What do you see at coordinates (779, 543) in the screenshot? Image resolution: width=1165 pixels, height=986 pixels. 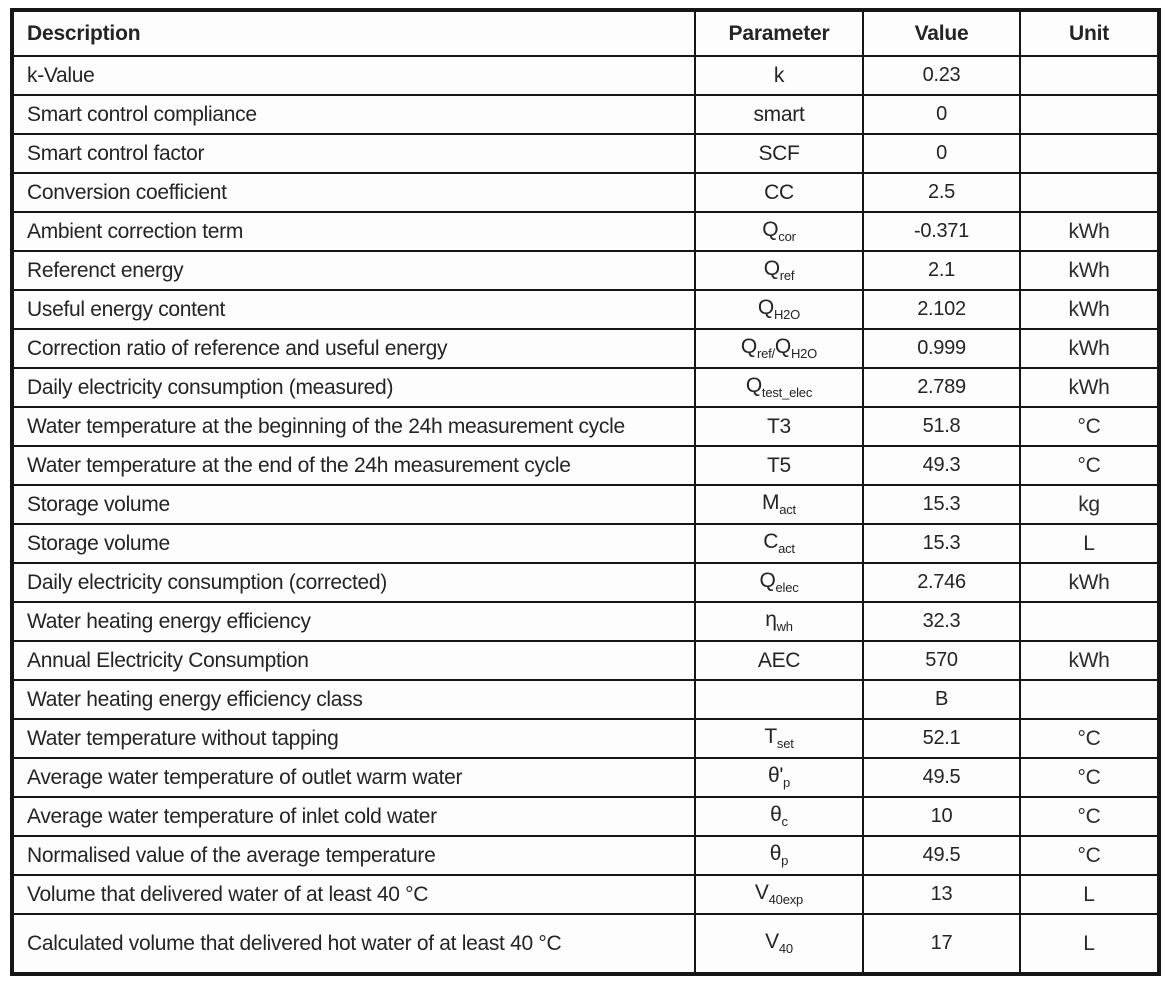 I see `parameter-cell: Cact` at bounding box center [779, 543].